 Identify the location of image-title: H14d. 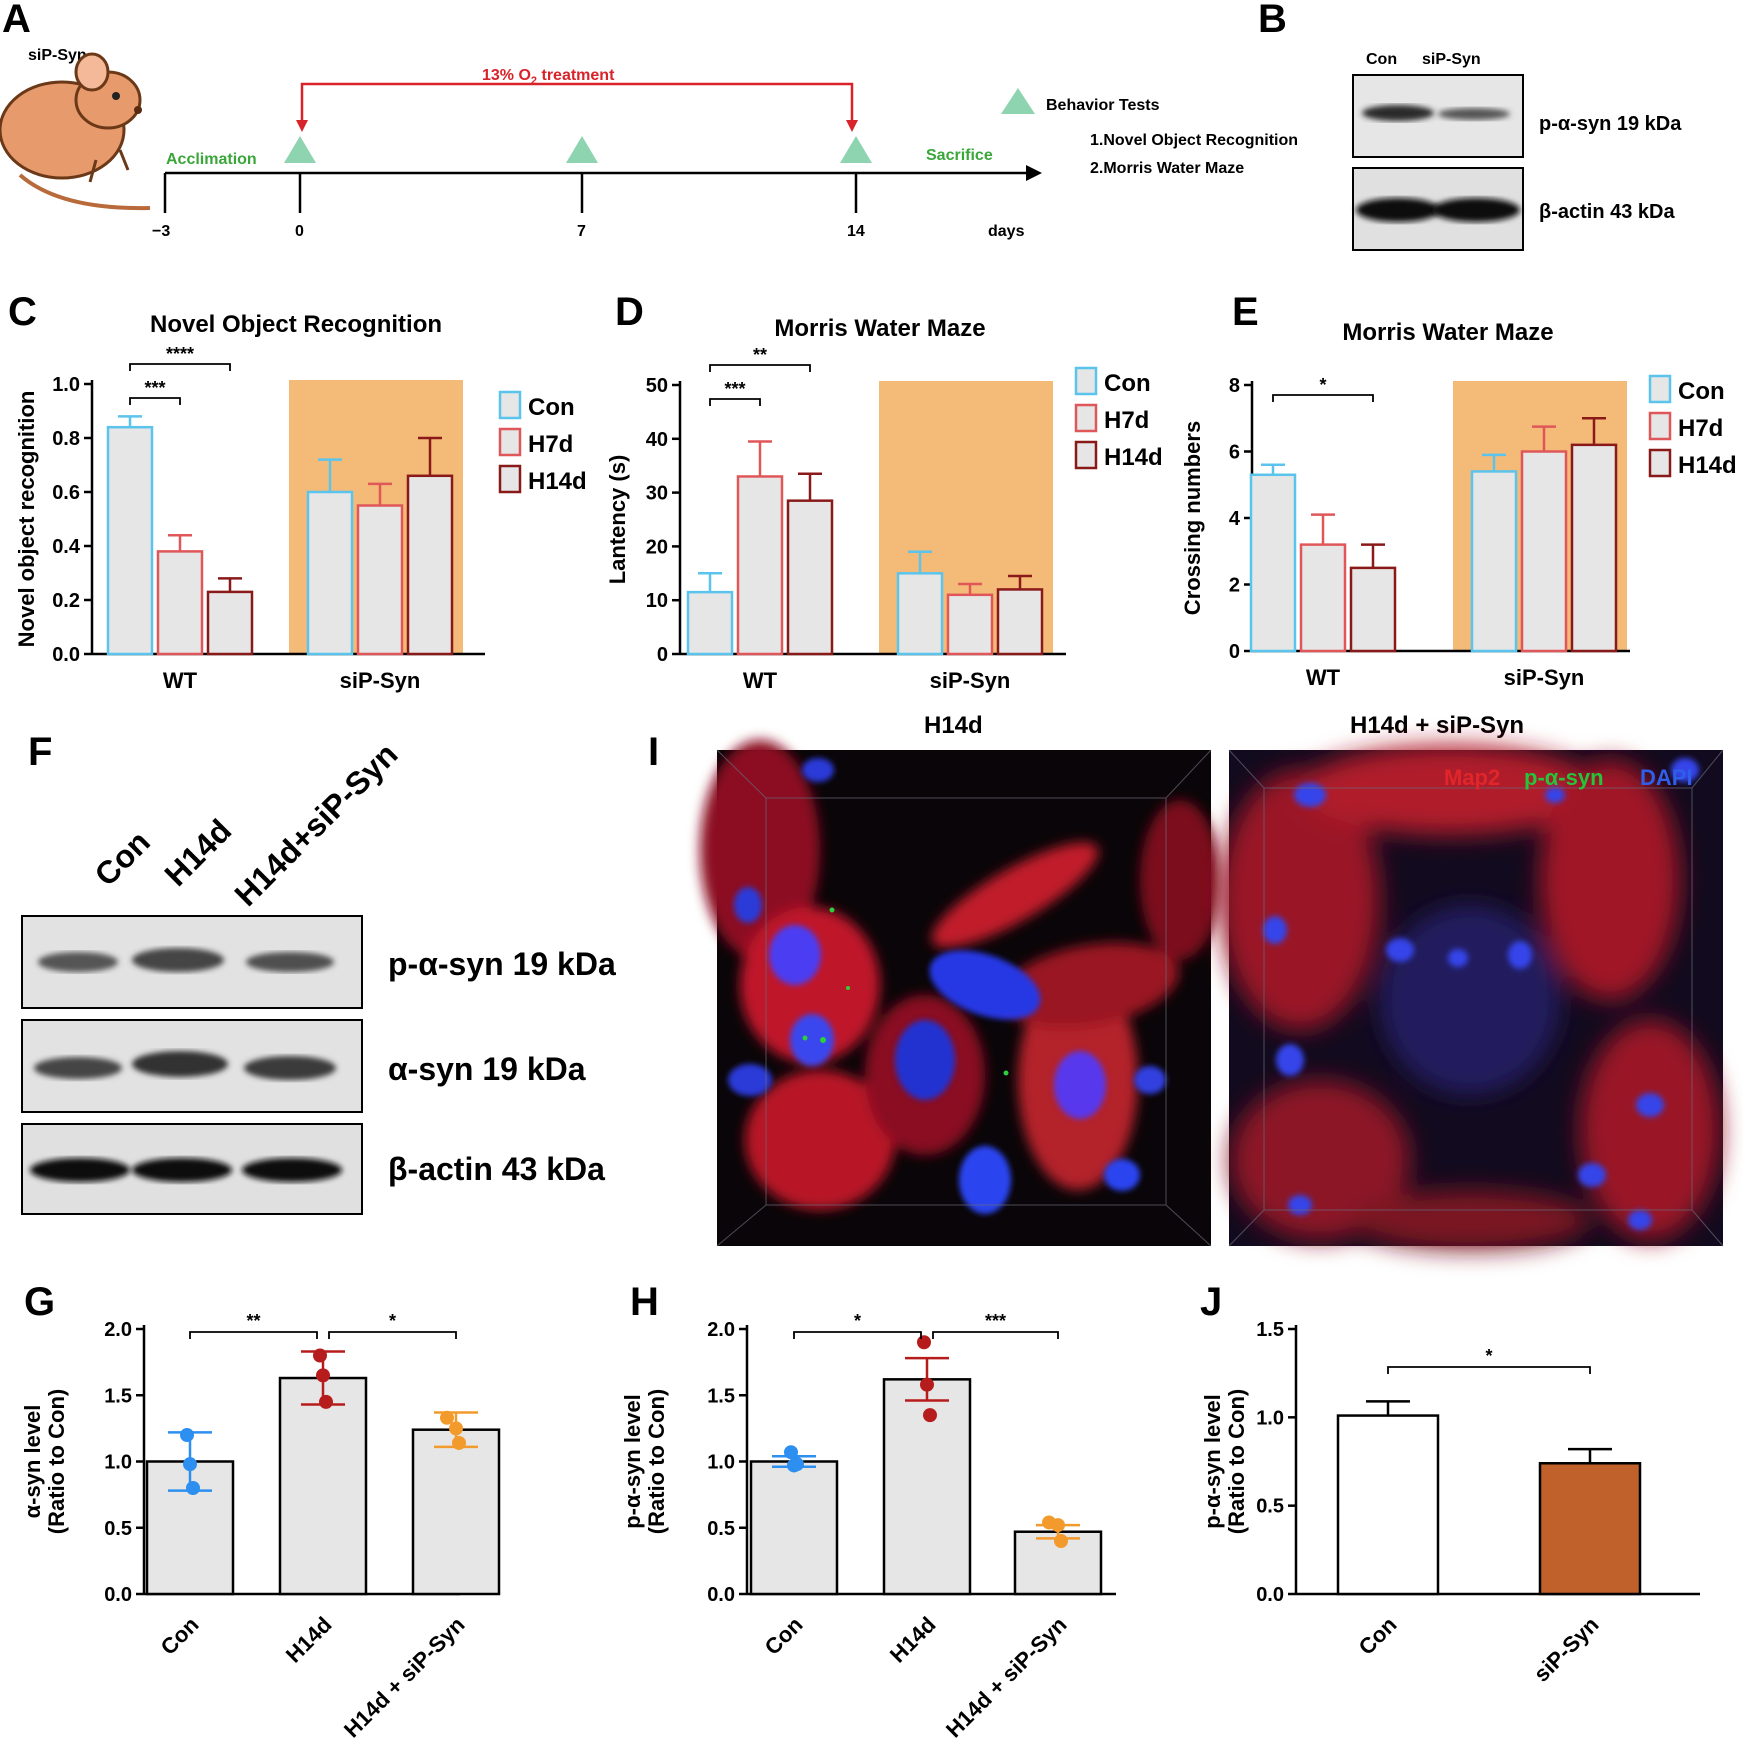
(953, 725).